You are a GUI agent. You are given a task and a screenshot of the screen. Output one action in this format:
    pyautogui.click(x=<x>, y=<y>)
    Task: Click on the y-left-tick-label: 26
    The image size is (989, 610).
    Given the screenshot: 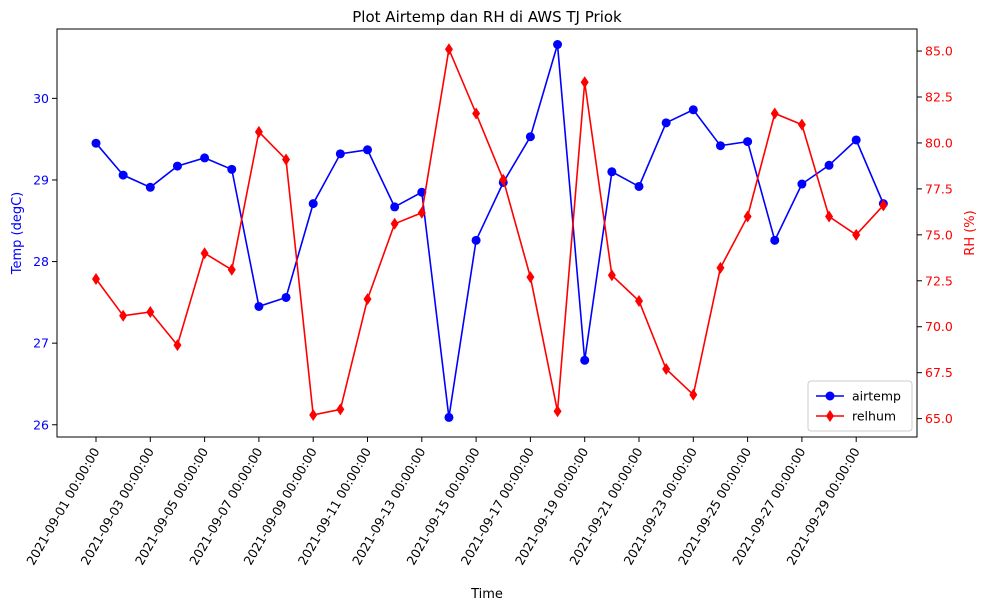 What is the action you would take?
    pyautogui.click(x=41, y=424)
    